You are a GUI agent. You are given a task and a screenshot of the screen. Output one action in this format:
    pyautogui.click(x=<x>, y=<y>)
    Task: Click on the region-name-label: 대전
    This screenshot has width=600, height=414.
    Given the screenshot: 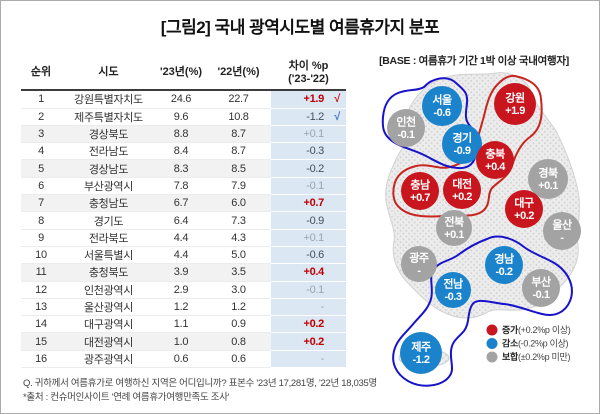 What is the action you would take?
    pyautogui.click(x=462, y=184)
    